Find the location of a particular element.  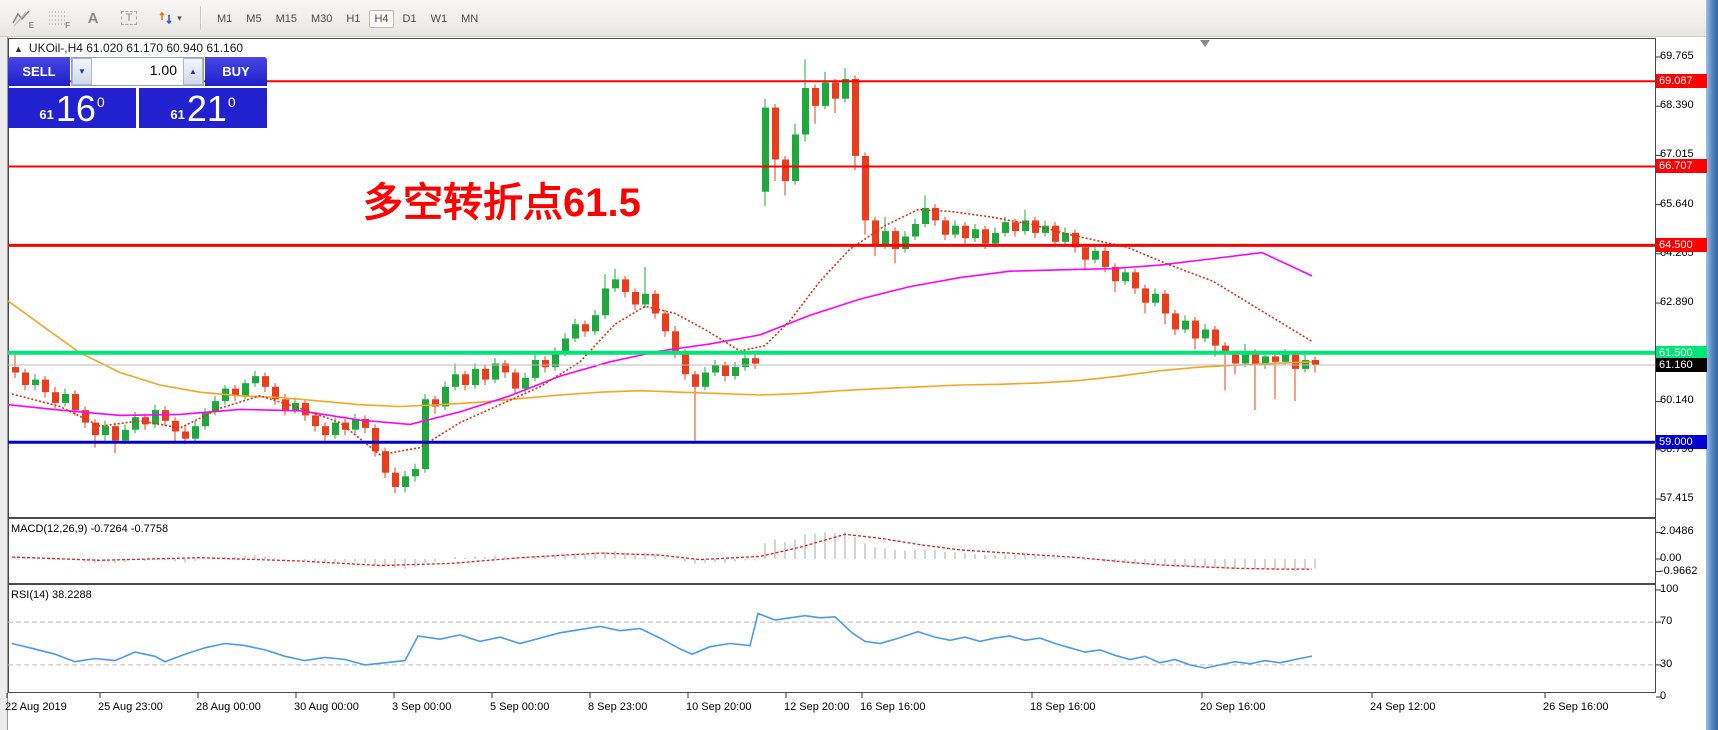

time-axis-label: 3 Sep 00:00 is located at coordinates (422, 707).